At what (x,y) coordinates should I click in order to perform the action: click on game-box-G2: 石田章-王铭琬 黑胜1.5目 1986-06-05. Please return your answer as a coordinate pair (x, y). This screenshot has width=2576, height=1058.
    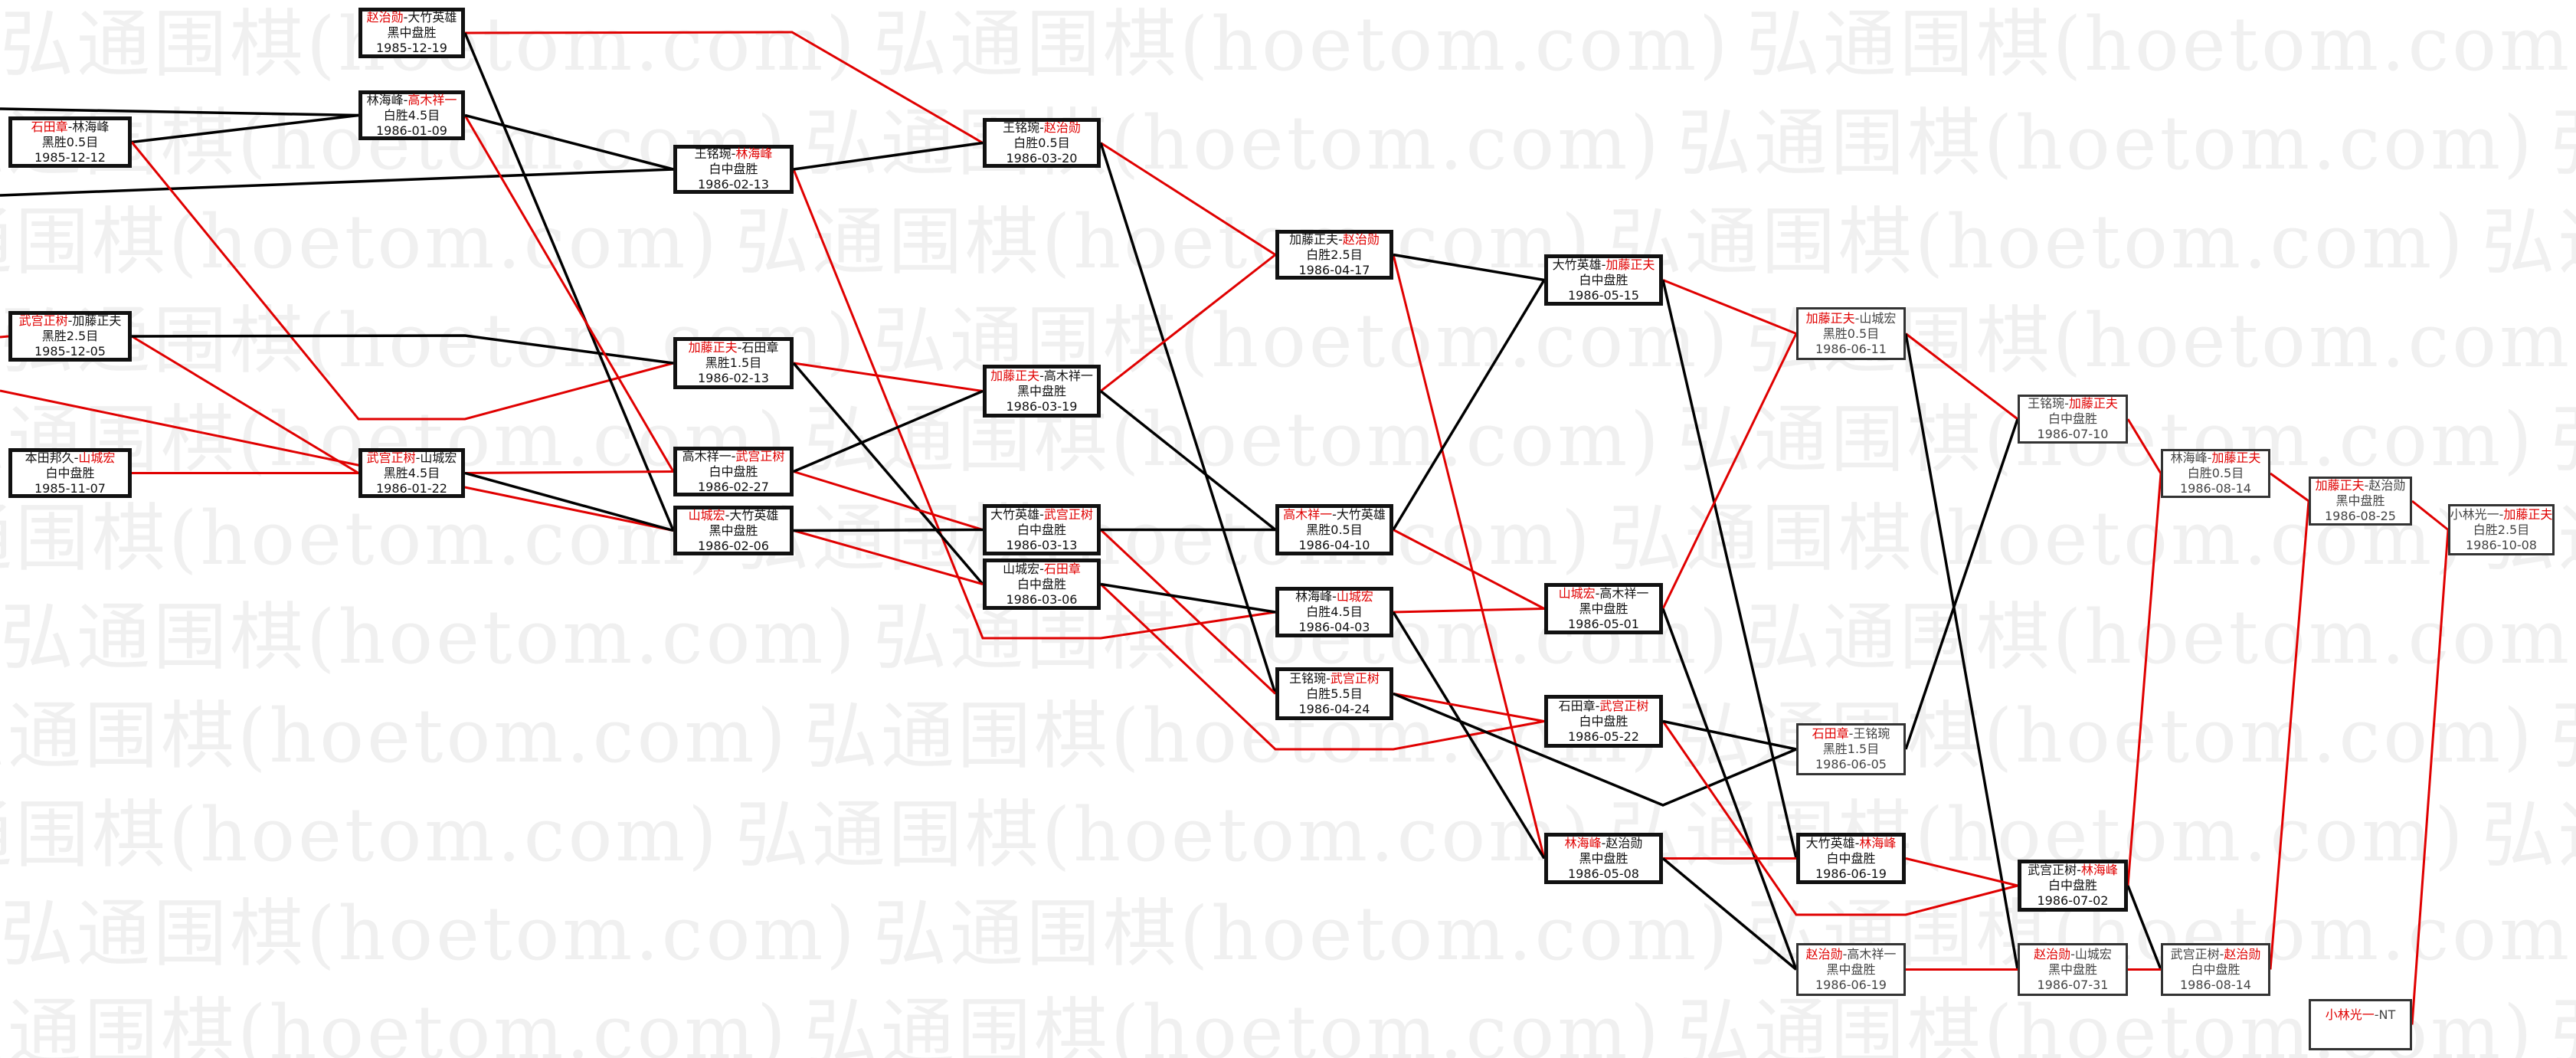
    Looking at the image, I should click on (1851, 749).